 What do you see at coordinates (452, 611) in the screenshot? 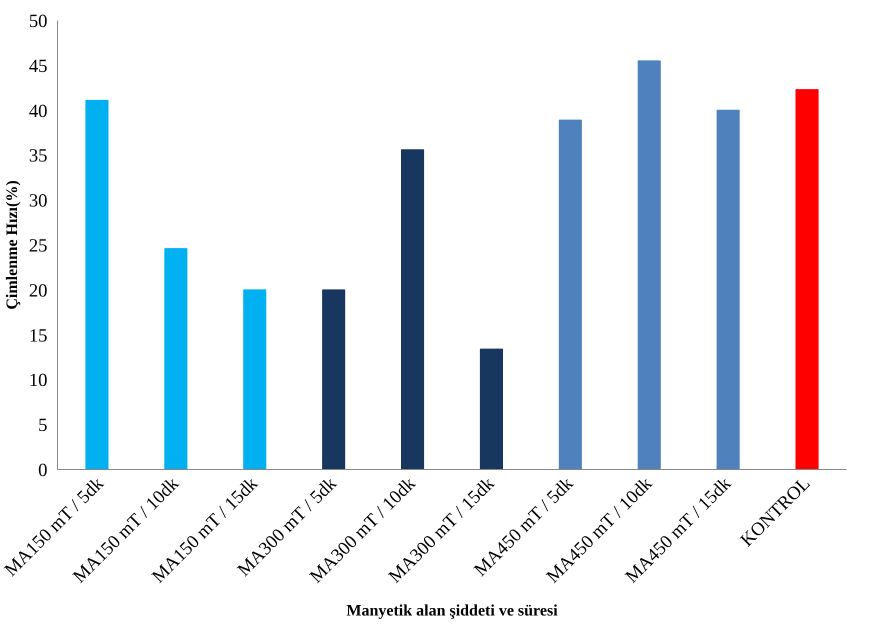
I see `x-axis-title: Manyetik alan şiddeti ve süresi` at bounding box center [452, 611].